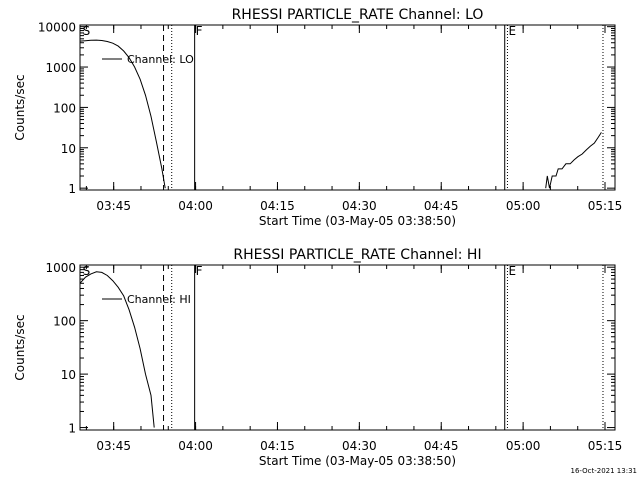 The image size is (640, 480). Describe the element at coordinates (160, 59) in the screenshot. I see `legend-label: Channel: LO` at that location.